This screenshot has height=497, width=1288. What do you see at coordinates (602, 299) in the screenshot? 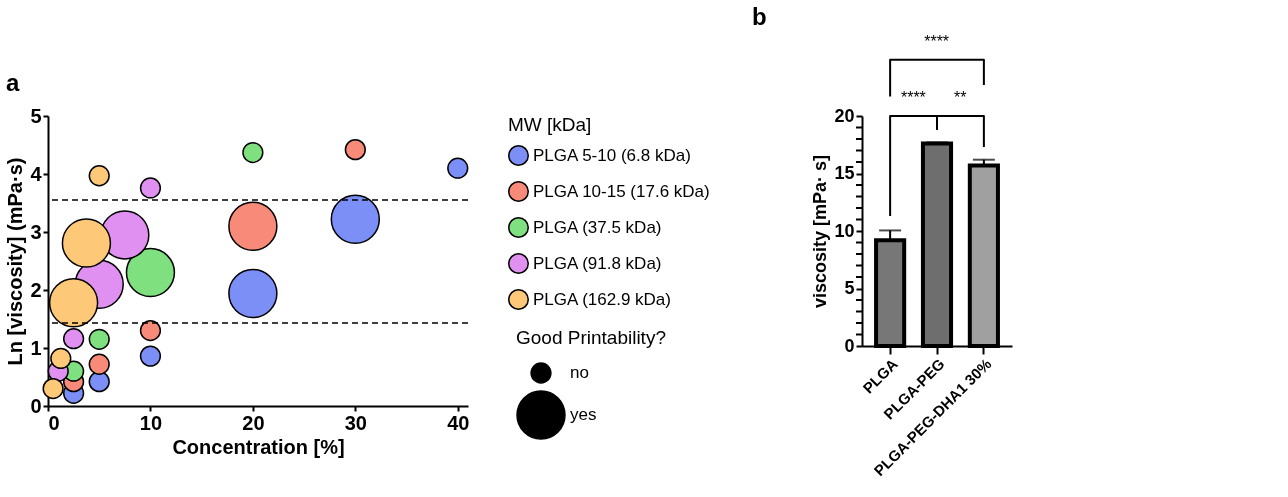
I see `legend-label: PLGA (162.9 kDa)` at bounding box center [602, 299].